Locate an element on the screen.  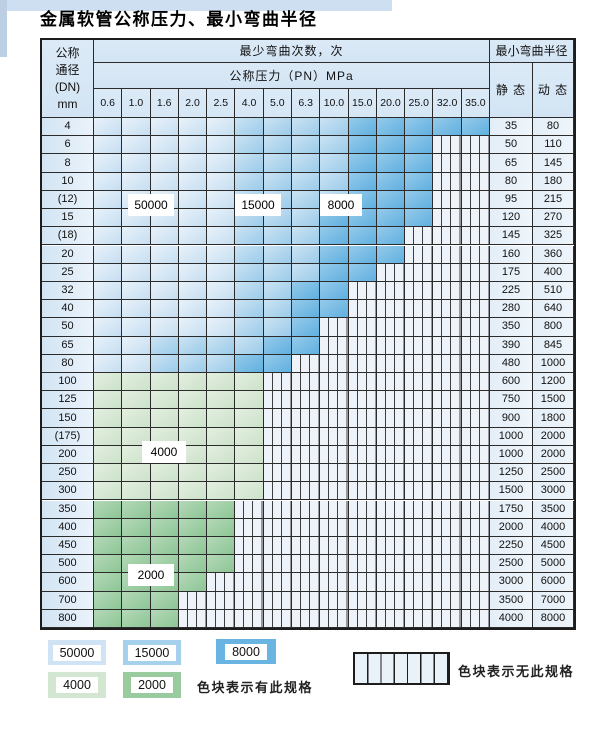
dn-cell: 300 is located at coordinates (68, 491).